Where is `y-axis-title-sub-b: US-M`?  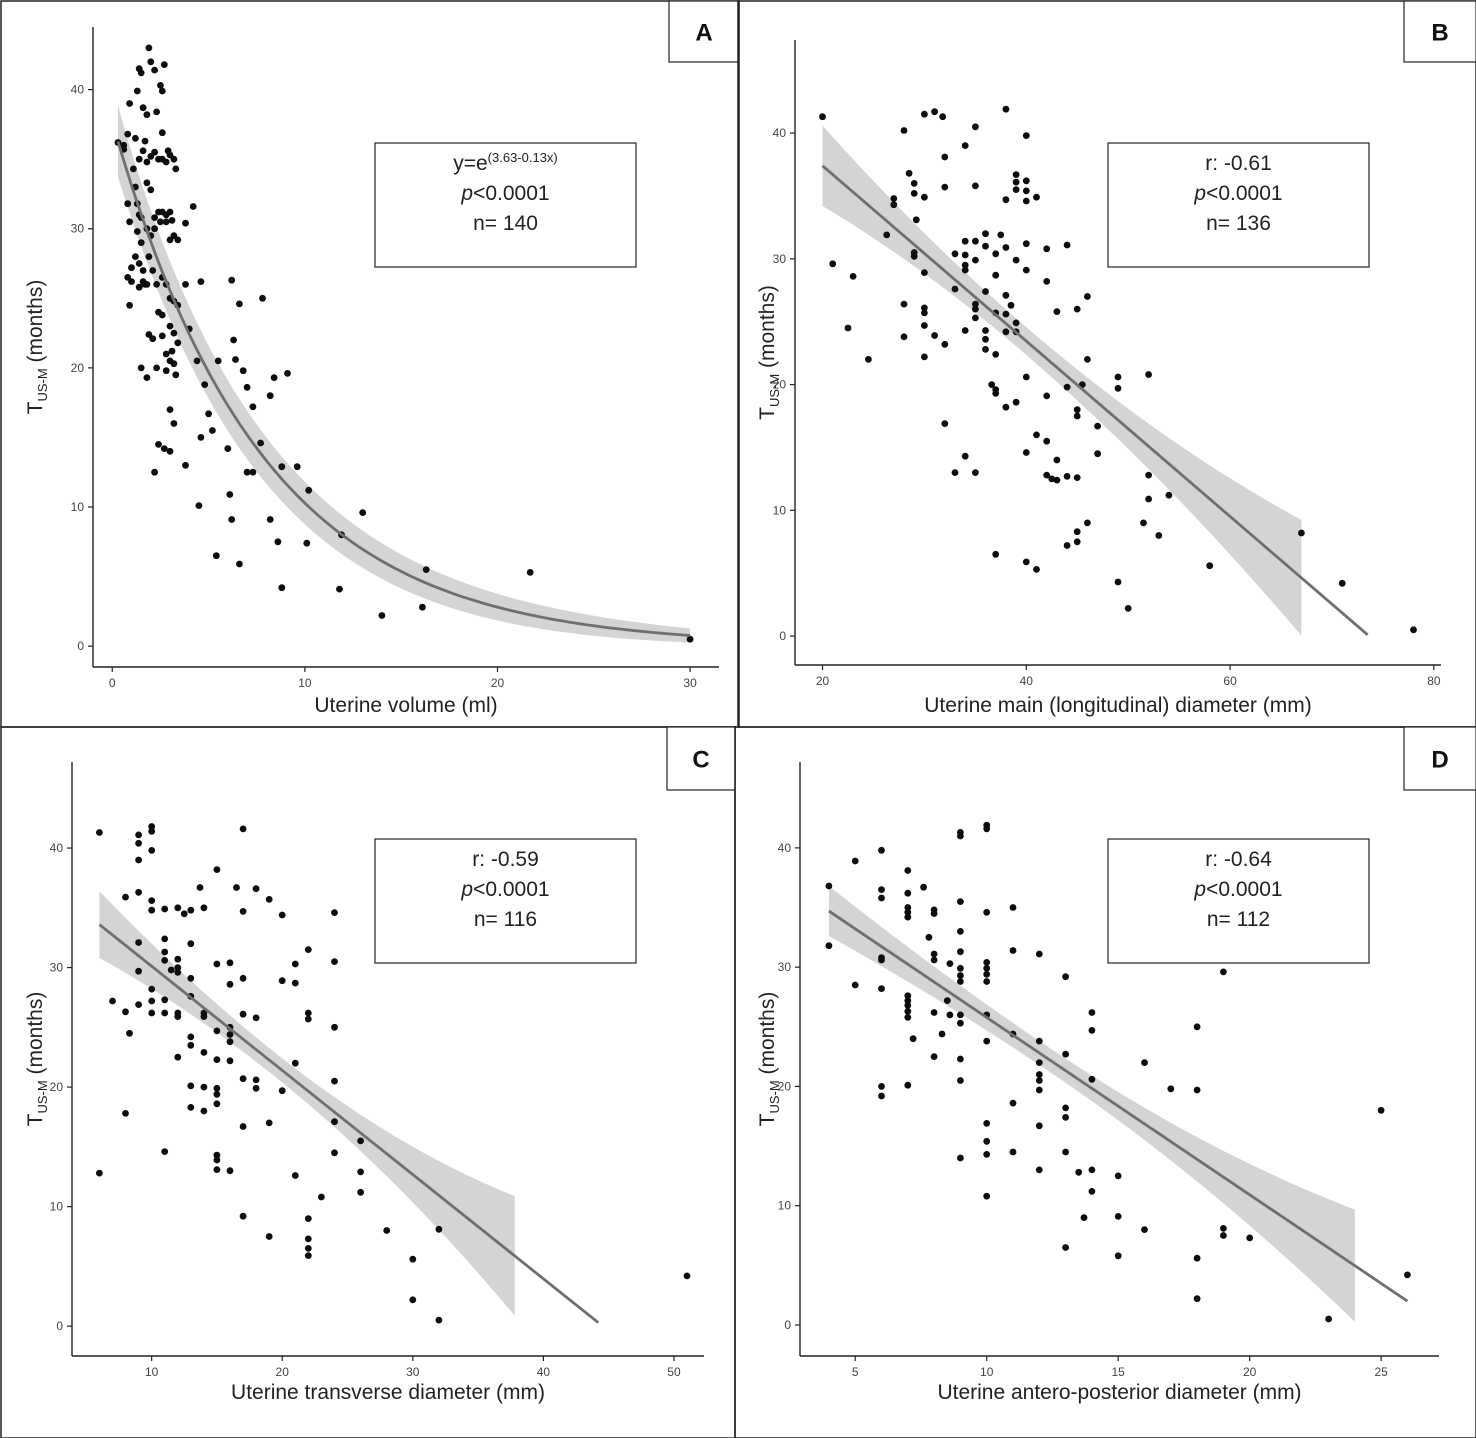
y-axis-title-sub-b: US-M is located at coordinates (774, 390).